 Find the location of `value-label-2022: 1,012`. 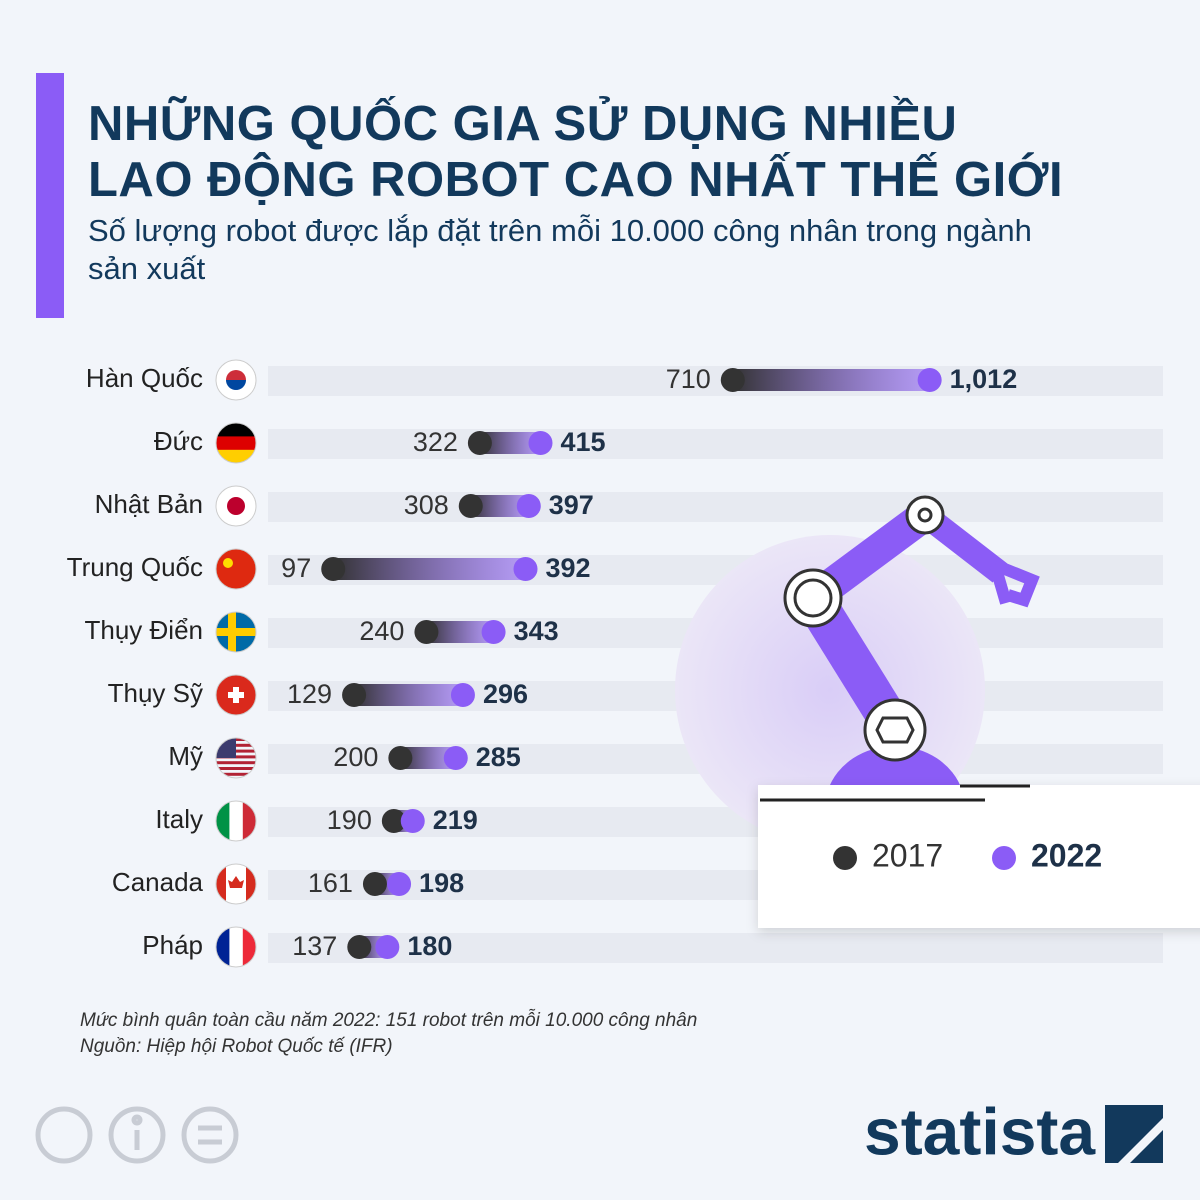

value-label-2022: 1,012 is located at coordinates (984, 379).